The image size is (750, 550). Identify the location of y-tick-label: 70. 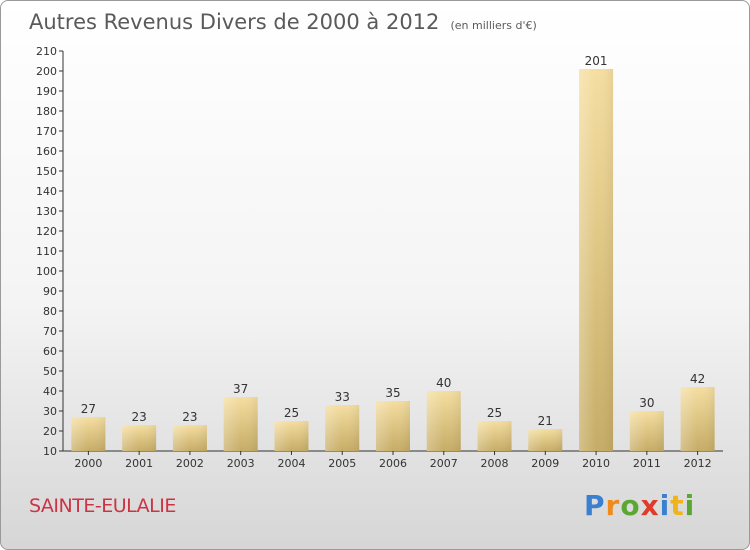
(50, 331).